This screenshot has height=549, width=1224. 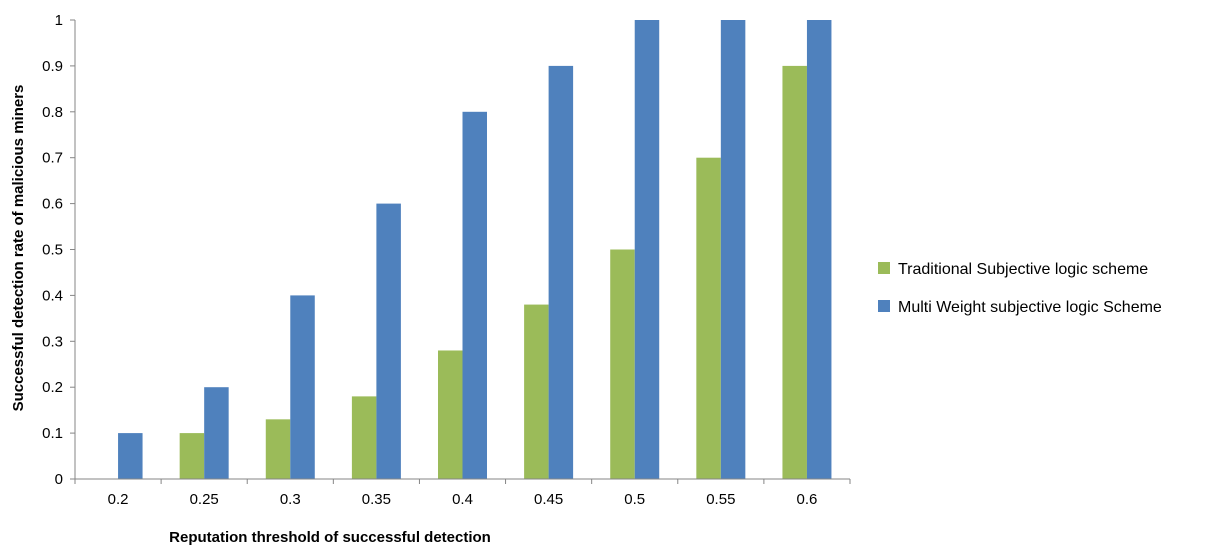 What do you see at coordinates (1023, 269) in the screenshot?
I see `legend-label: Traditional Subjective logic scheme` at bounding box center [1023, 269].